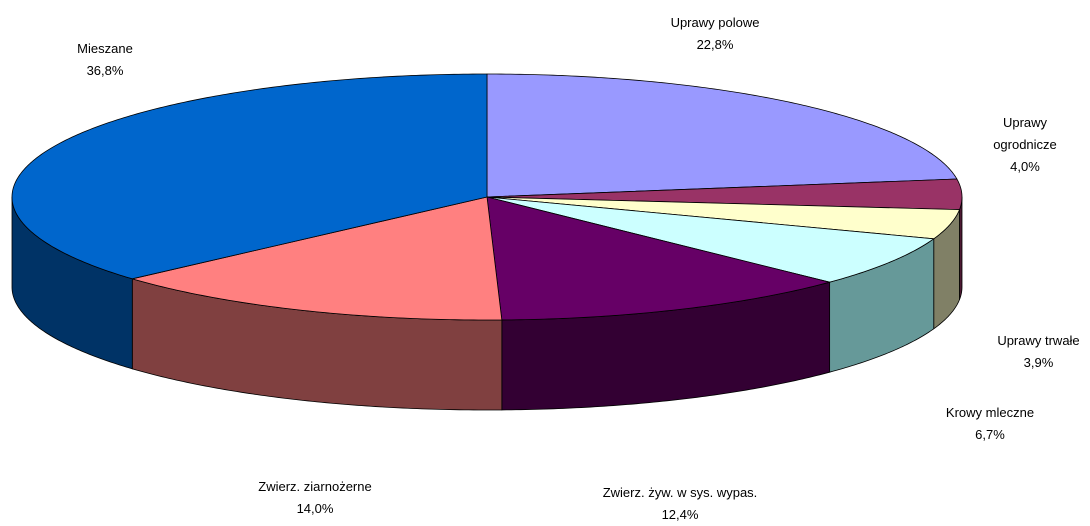 The height and width of the screenshot is (526, 1090). Describe the element at coordinates (715, 22) in the screenshot. I see `category-name: Uprawy polowe` at that location.